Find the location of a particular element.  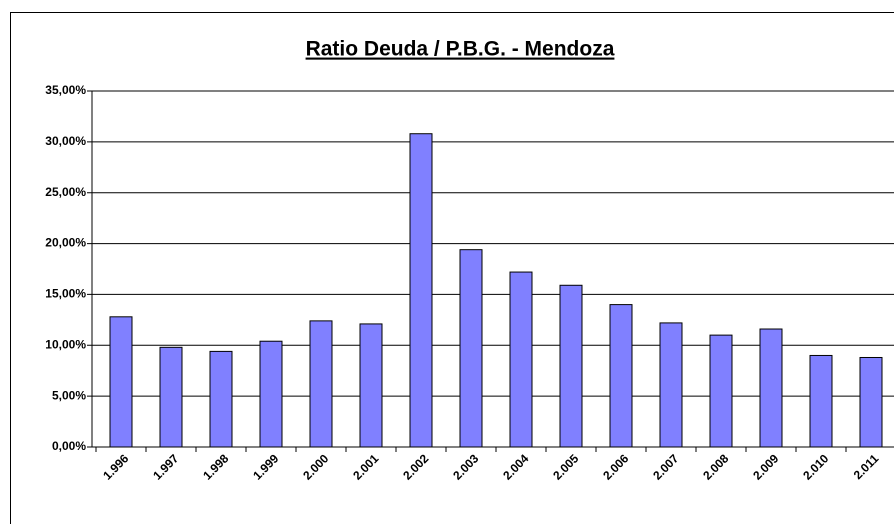

y-tick-label: 25,00% is located at coordinates (65, 192).